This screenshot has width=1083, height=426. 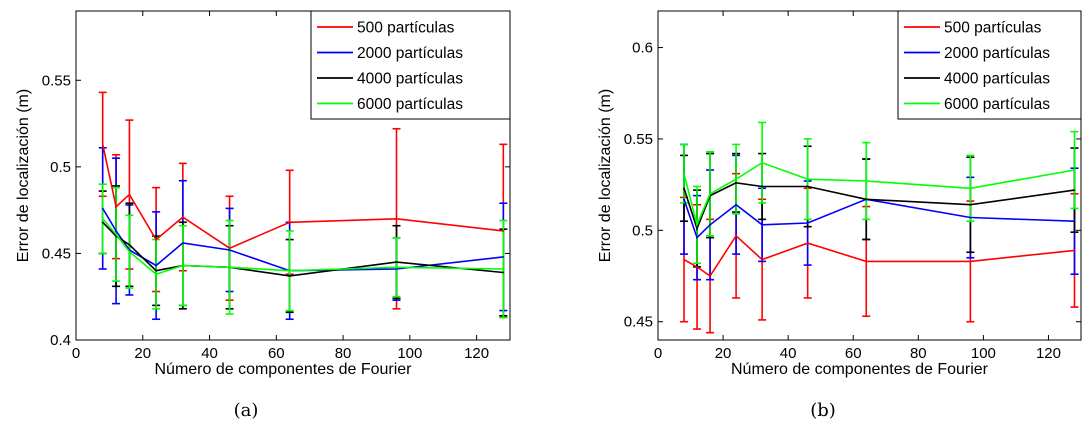 I want to click on legend-box, so click(x=989, y=65).